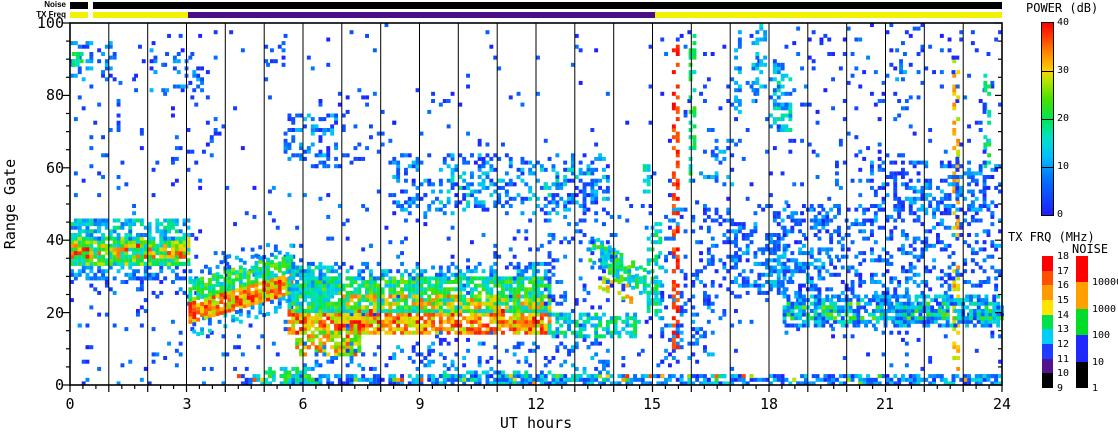 This screenshot has height=435, width=1118. Describe the element at coordinates (50, 23) in the screenshot. I see `y-tick-label-100: 100` at that location.